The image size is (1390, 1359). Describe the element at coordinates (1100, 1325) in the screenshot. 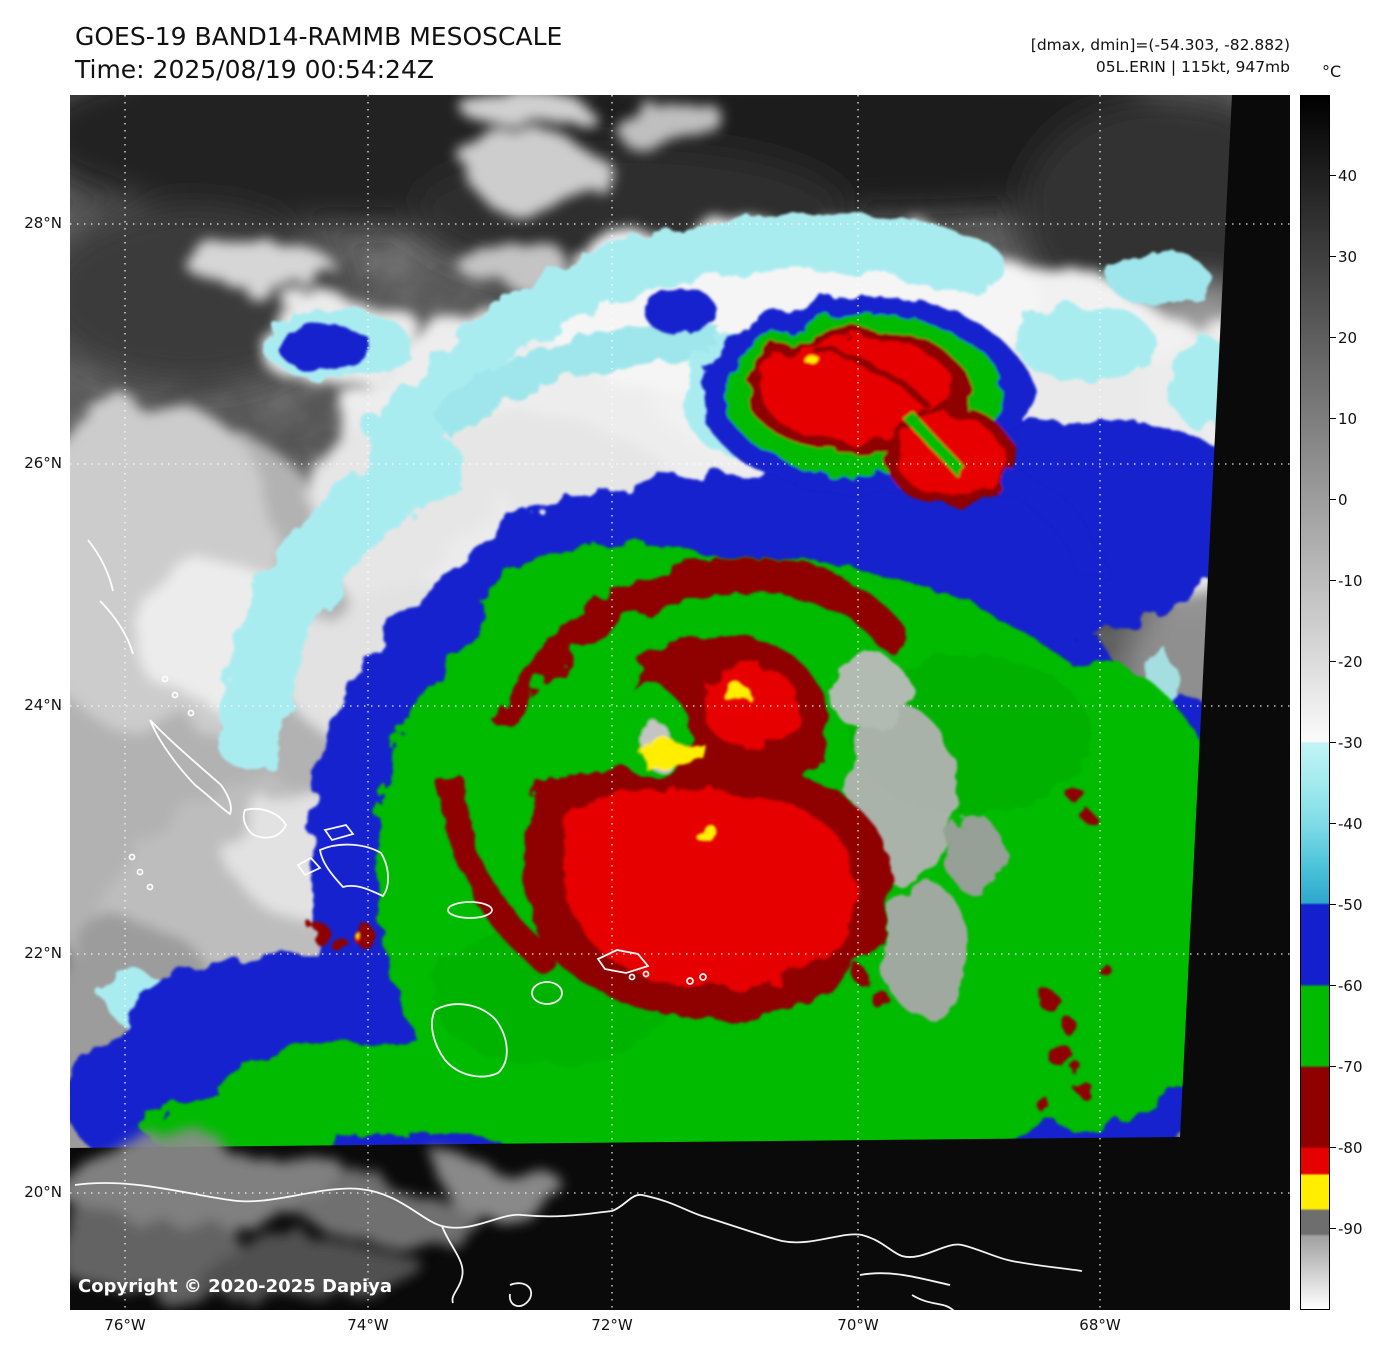

I see `lon-label-68w: 68°W` at that location.